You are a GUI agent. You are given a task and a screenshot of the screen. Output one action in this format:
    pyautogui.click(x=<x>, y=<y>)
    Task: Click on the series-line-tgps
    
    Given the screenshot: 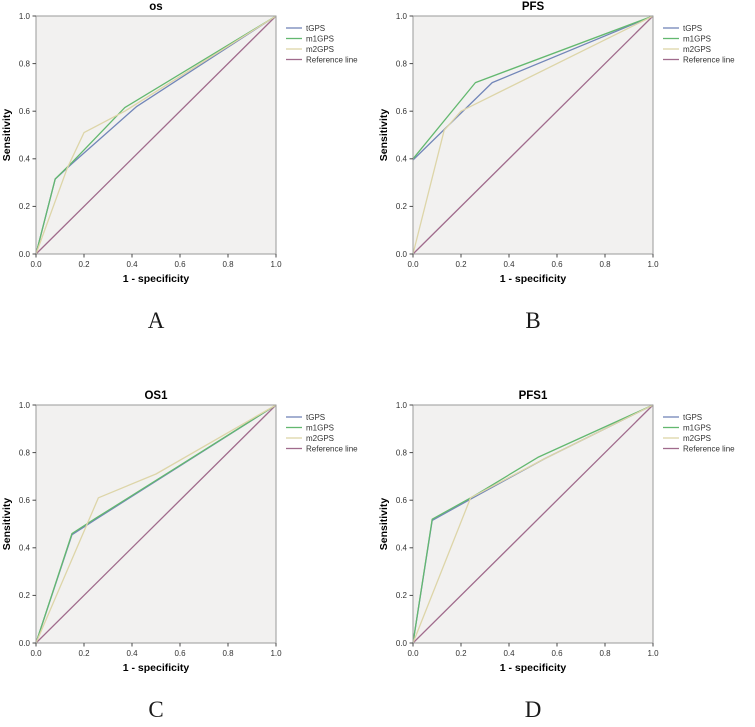 What is the action you would take?
    pyautogui.click(x=533, y=88)
    